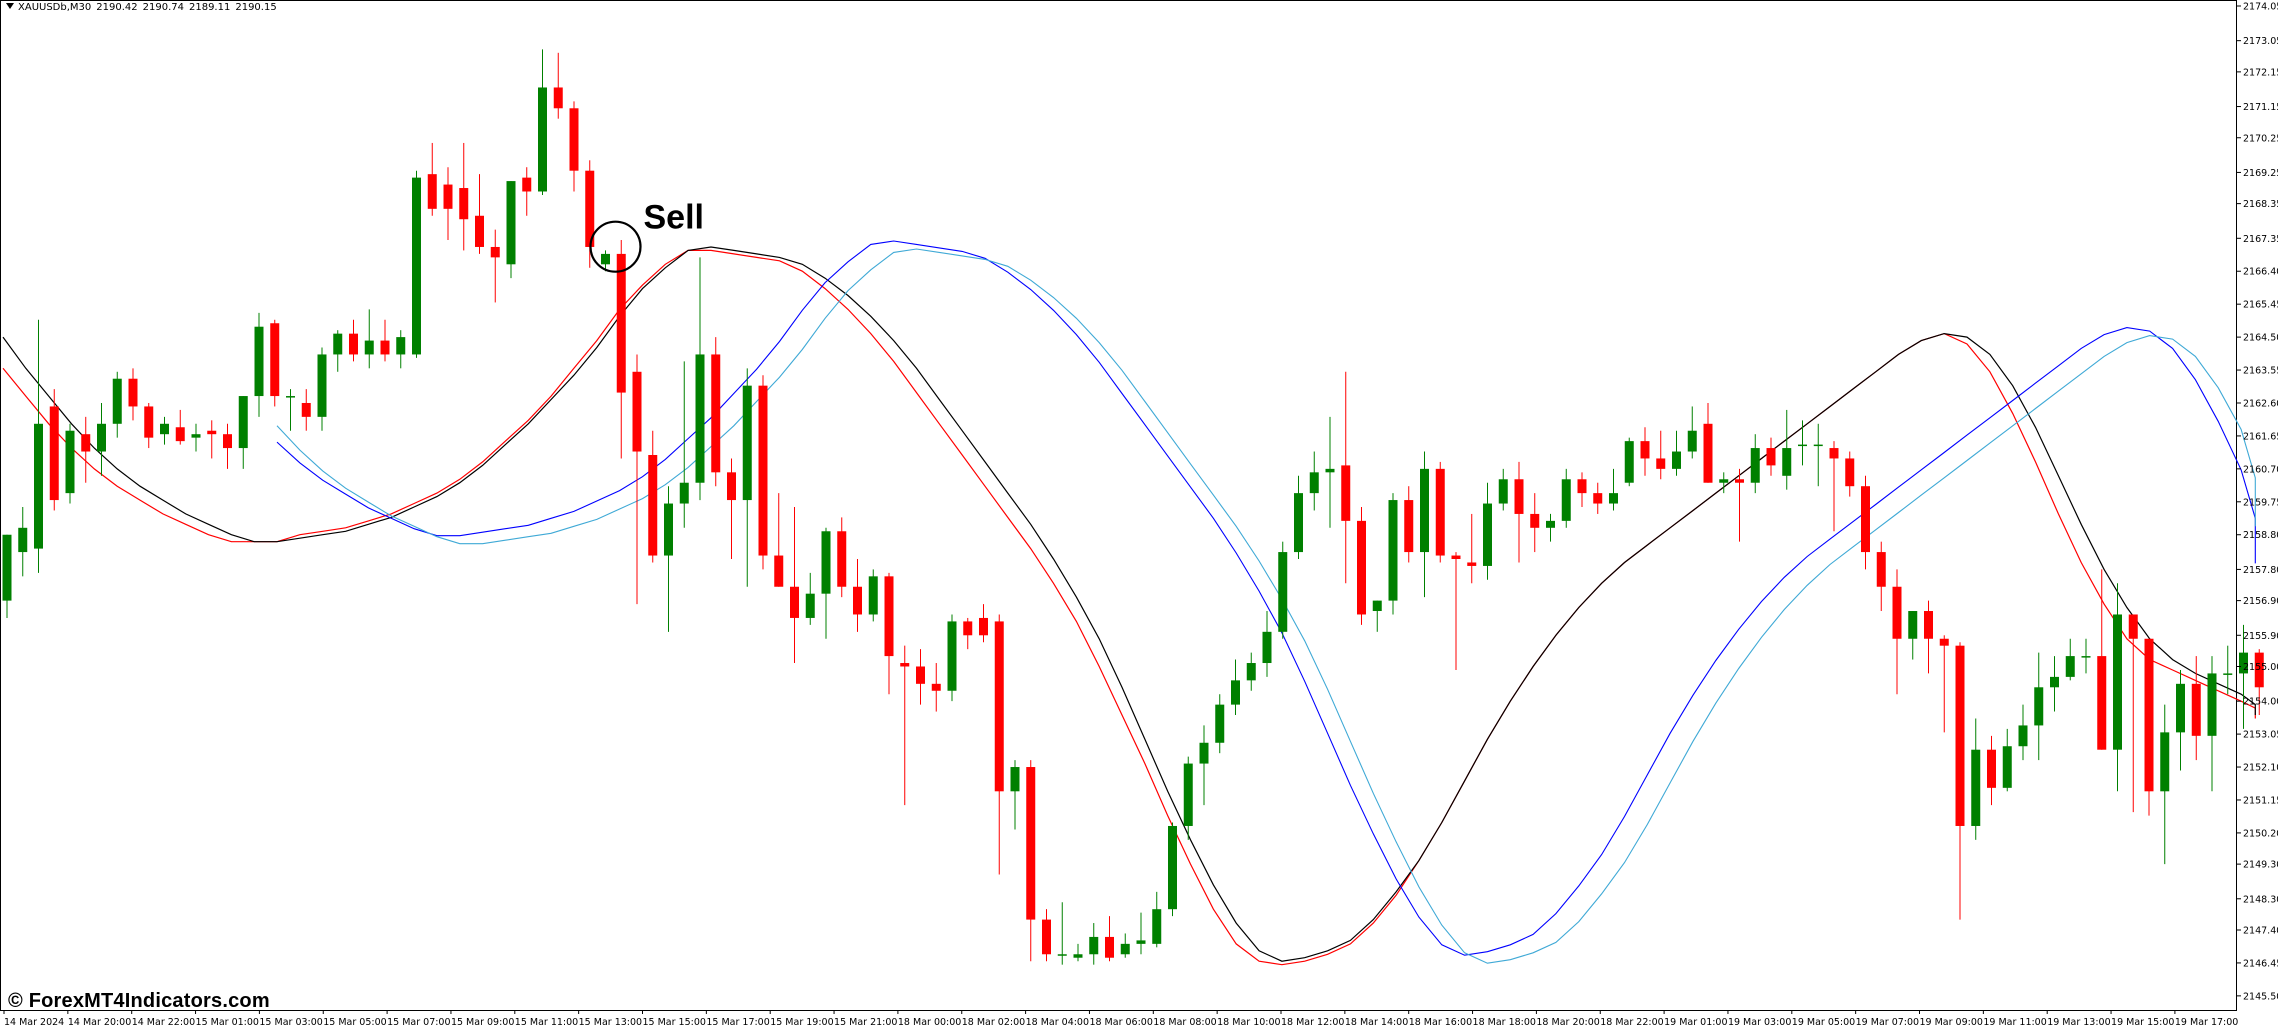 The width and height of the screenshot is (2278, 1029). Describe the element at coordinates (2260, 899) in the screenshot. I see `y-tick-label: 2148.30` at that location.